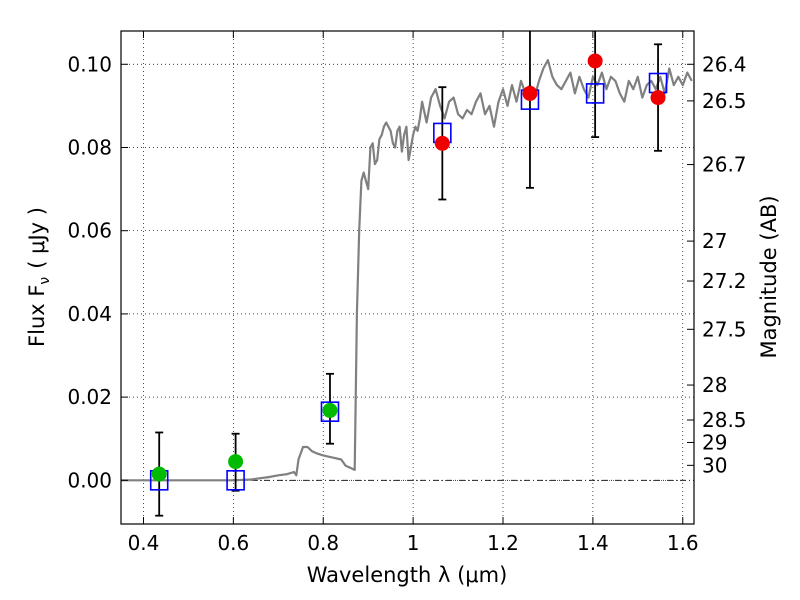 The height and width of the screenshot is (600, 800). What do you see at coordinates (89, 231) in the screenshot?
I see `y-tick-label: 0.06` at bounding box center [89, 231].